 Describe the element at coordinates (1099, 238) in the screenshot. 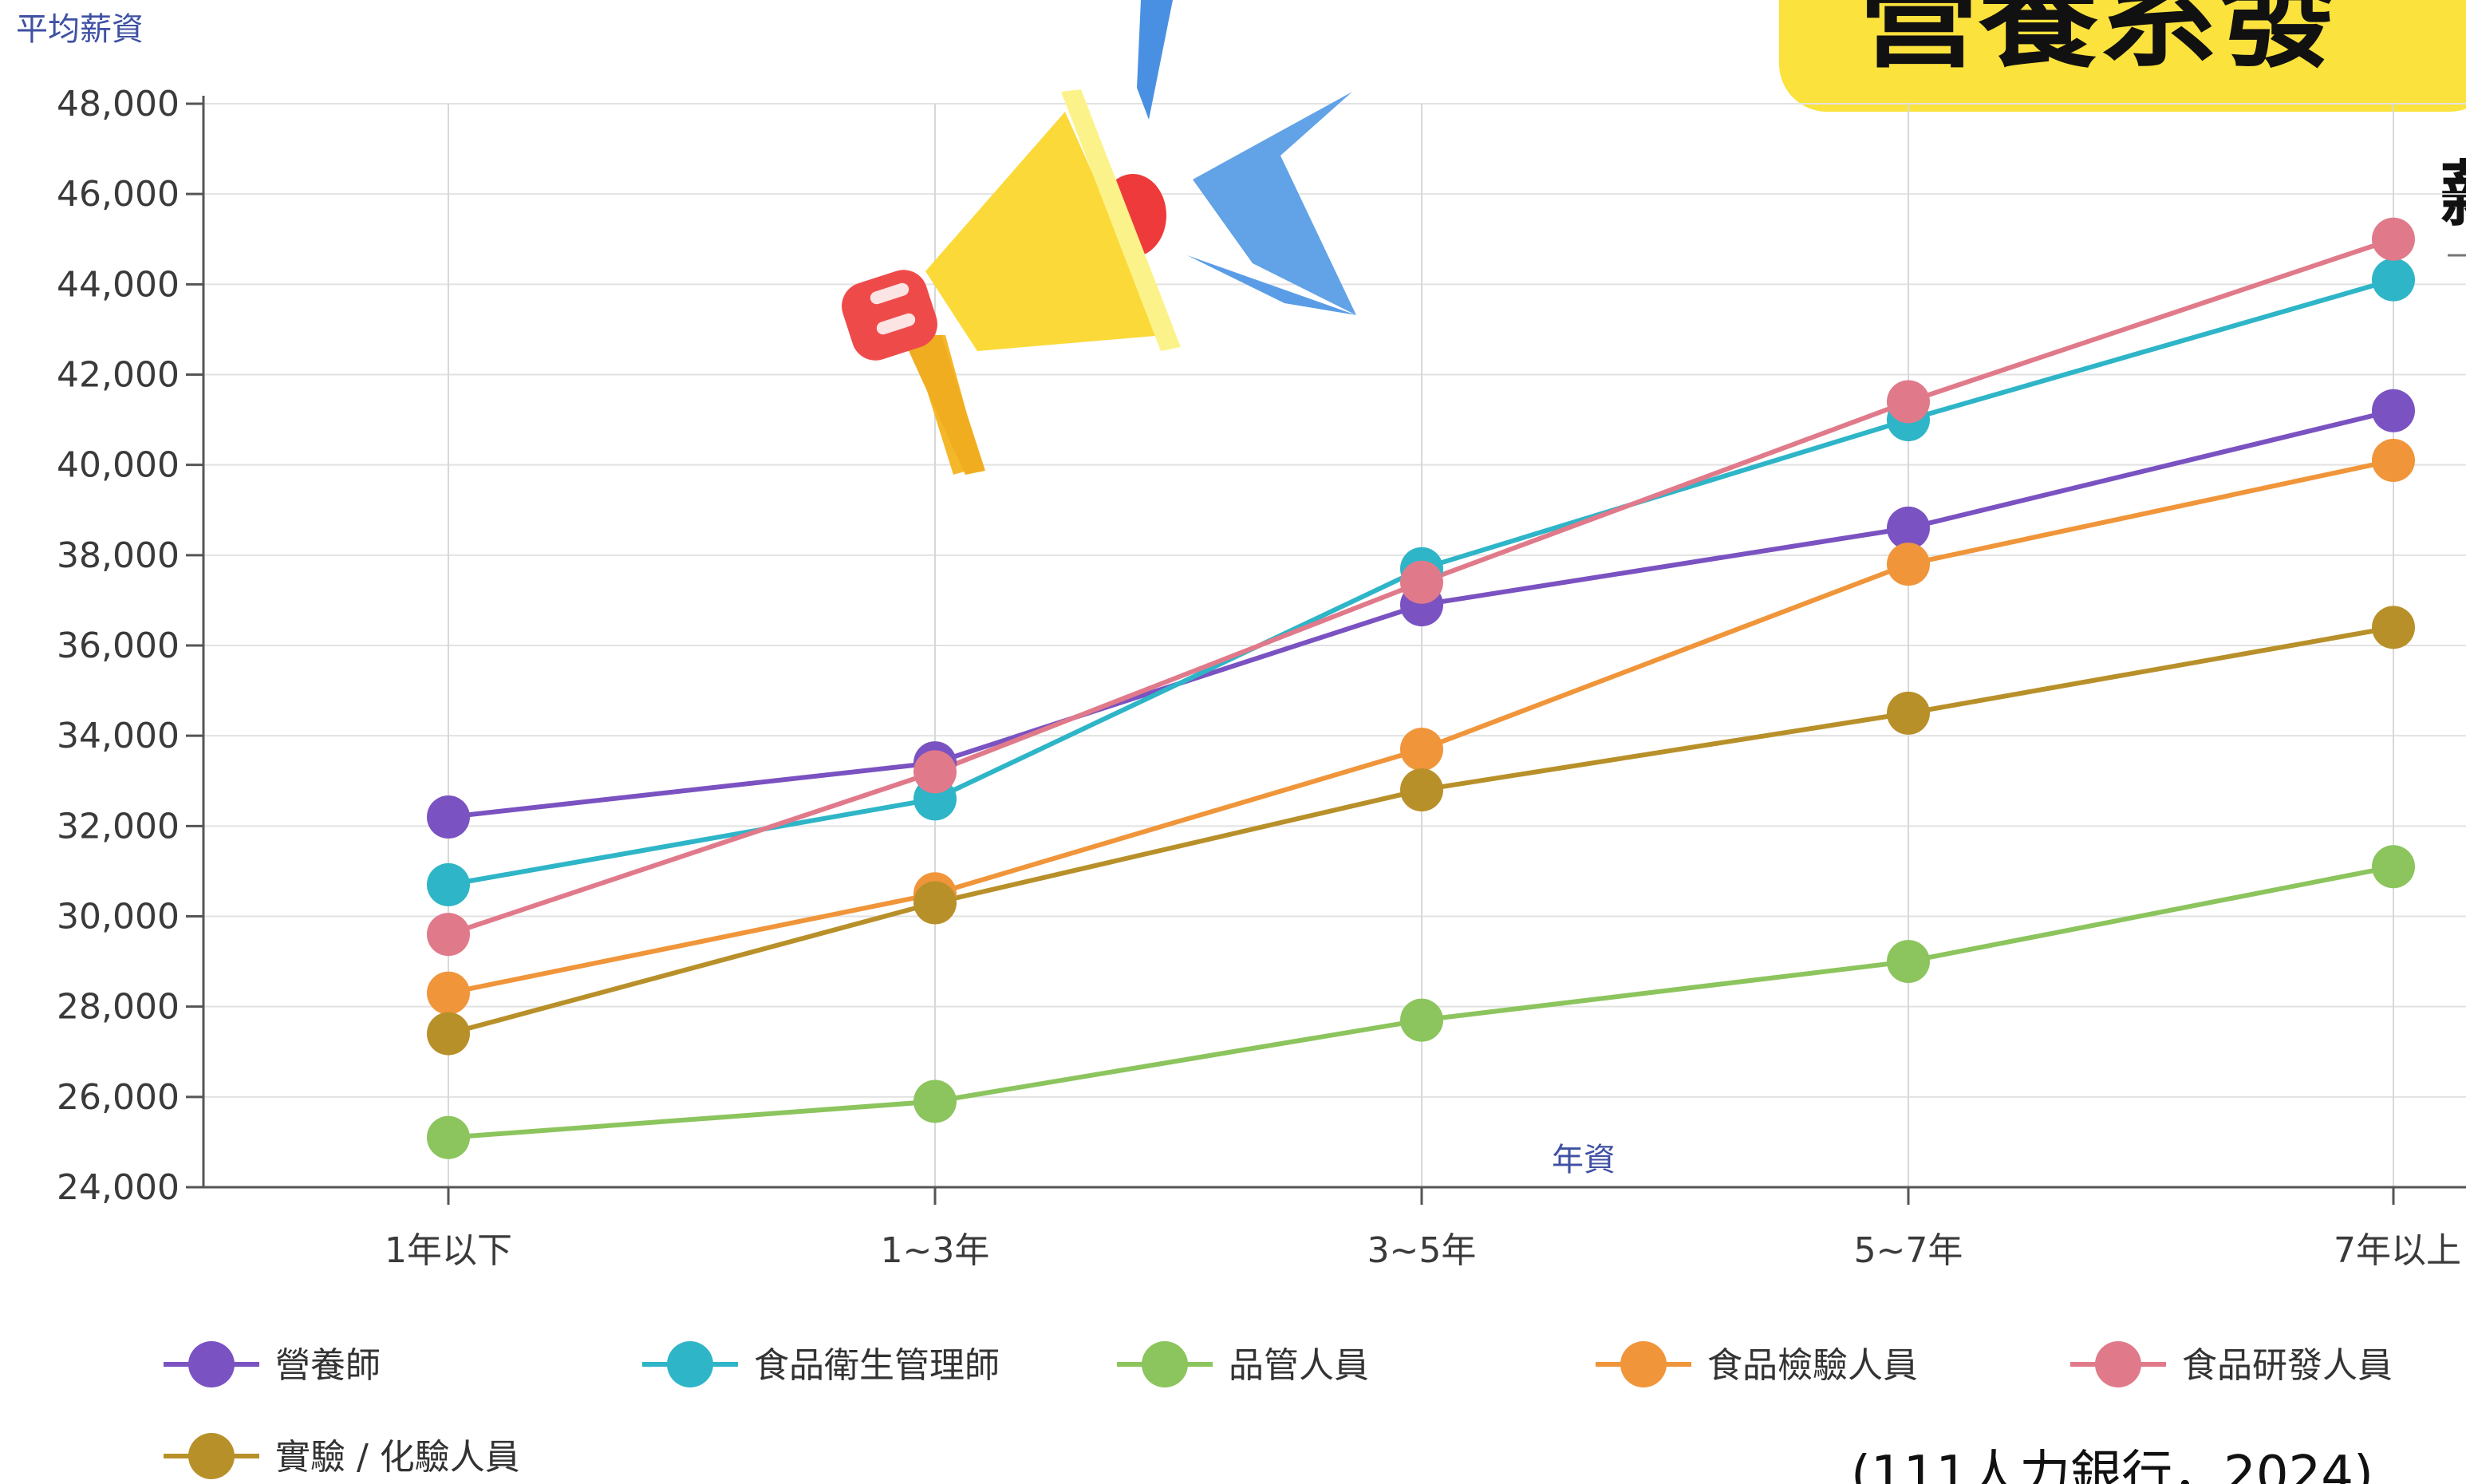

I see `megaphone-icon` at that location.